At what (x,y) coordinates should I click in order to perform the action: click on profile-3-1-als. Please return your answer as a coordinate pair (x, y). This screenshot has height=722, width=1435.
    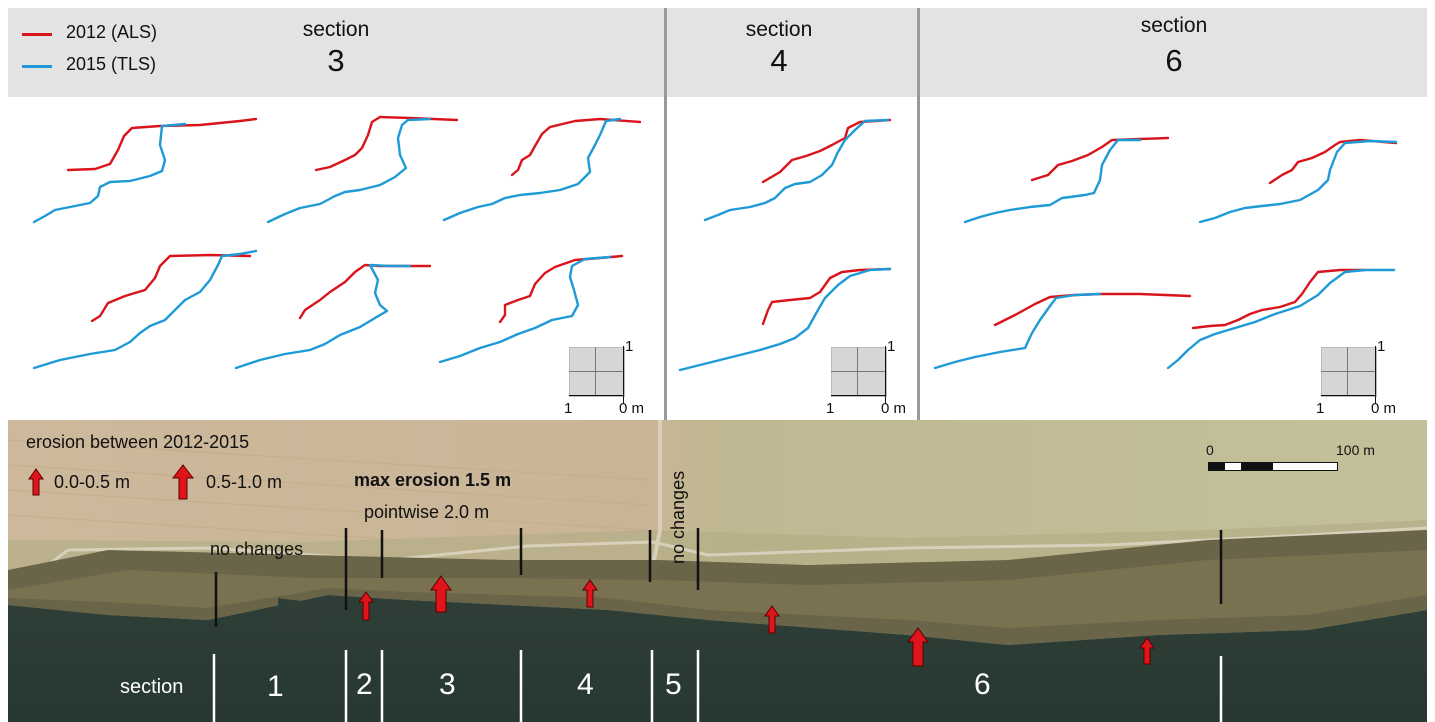
    Looking at the image, I should click on (162, 144).